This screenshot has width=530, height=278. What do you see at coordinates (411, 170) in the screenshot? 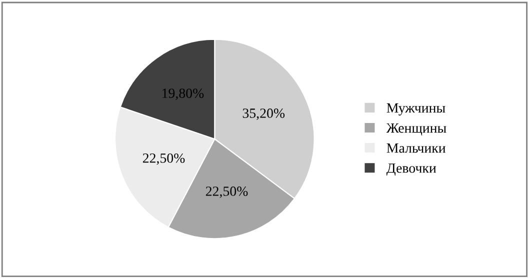
I see `legend-label: Девочки` at bounding box center [411, 170].